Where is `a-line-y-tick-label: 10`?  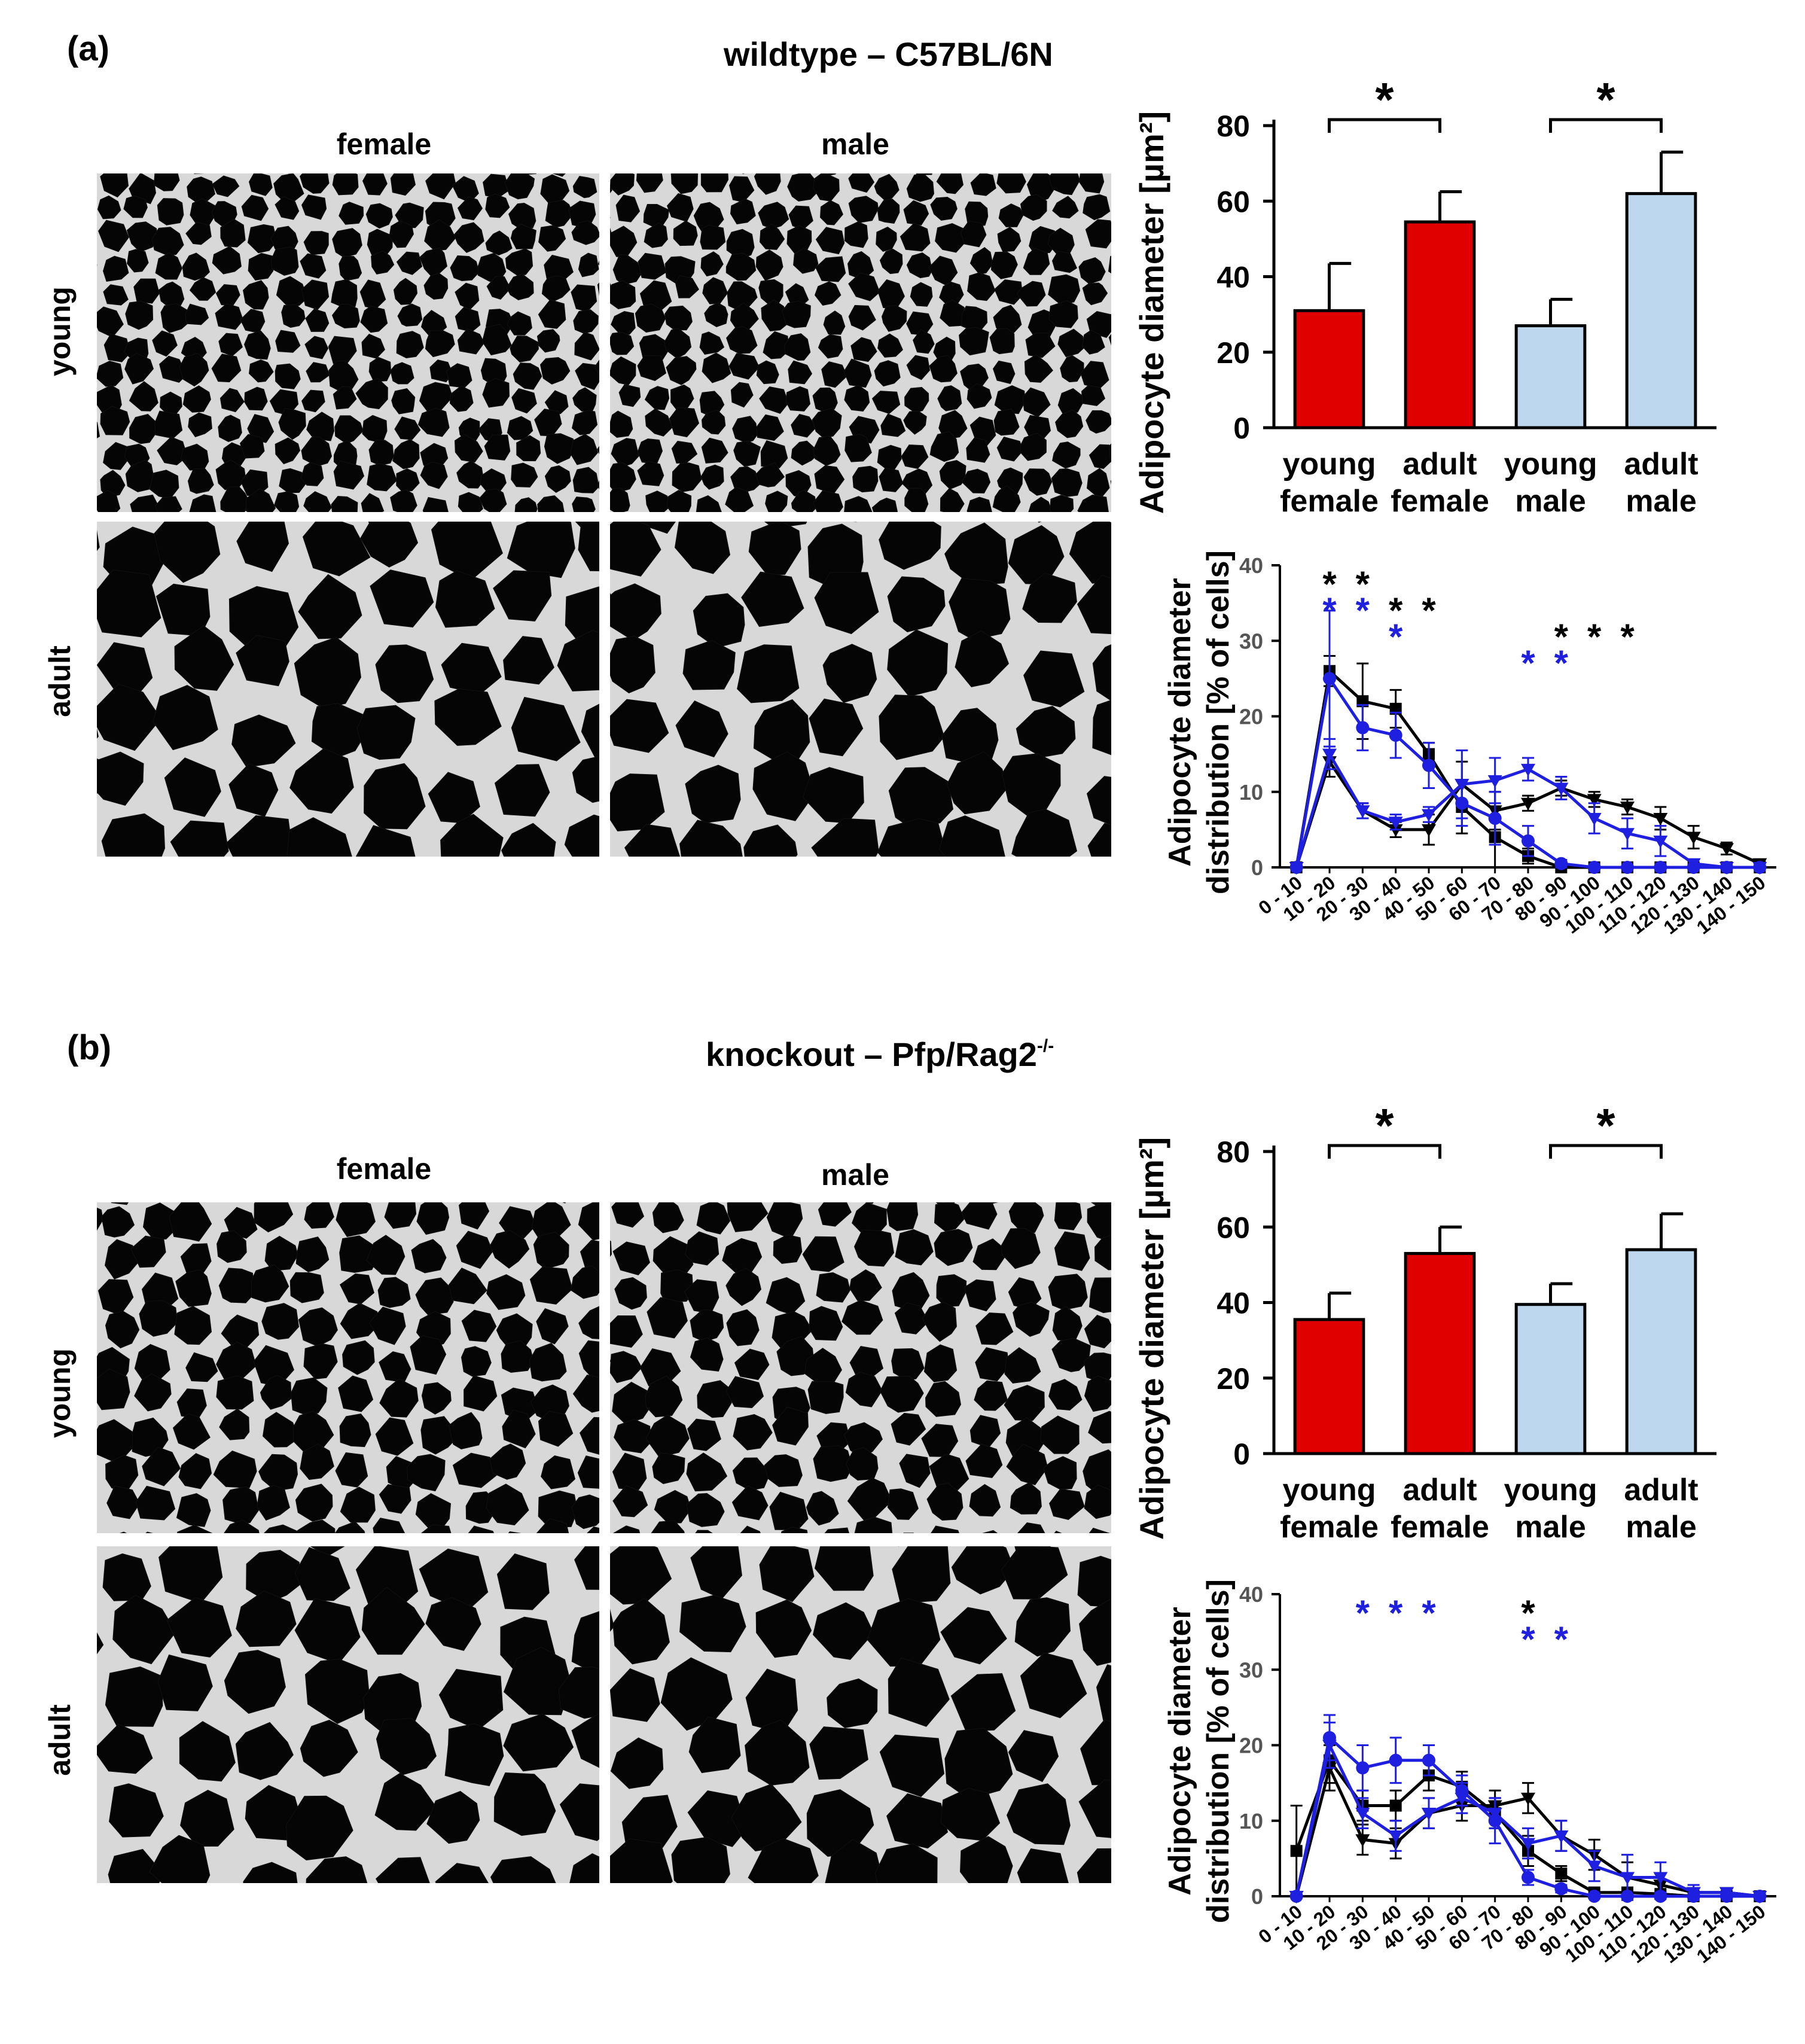 a-line-y-tick-label: 10 is located at coordinates (1251, 792).